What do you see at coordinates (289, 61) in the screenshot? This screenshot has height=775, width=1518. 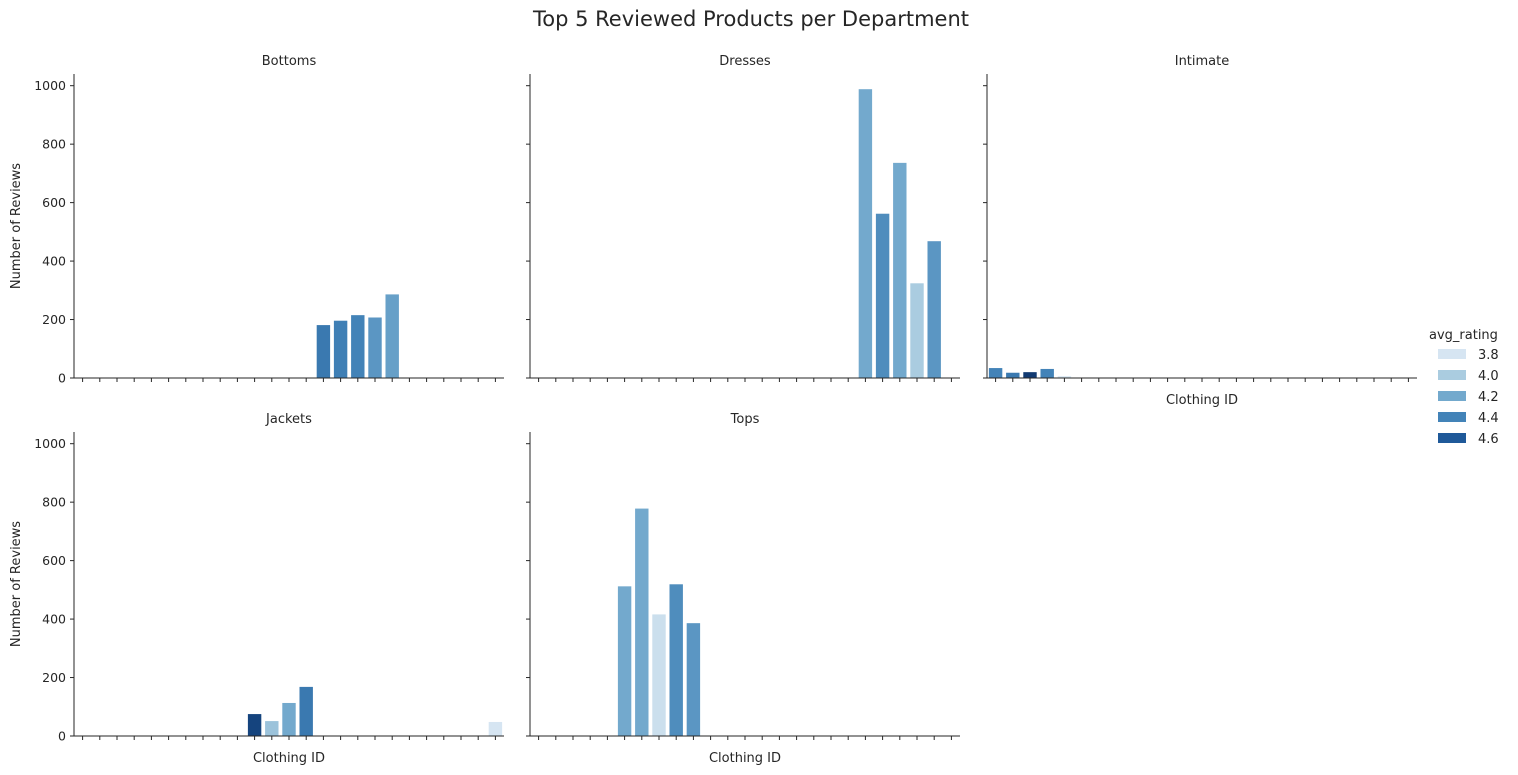 I see `facet-title: Bottoms` at bounding box center [289, 61].